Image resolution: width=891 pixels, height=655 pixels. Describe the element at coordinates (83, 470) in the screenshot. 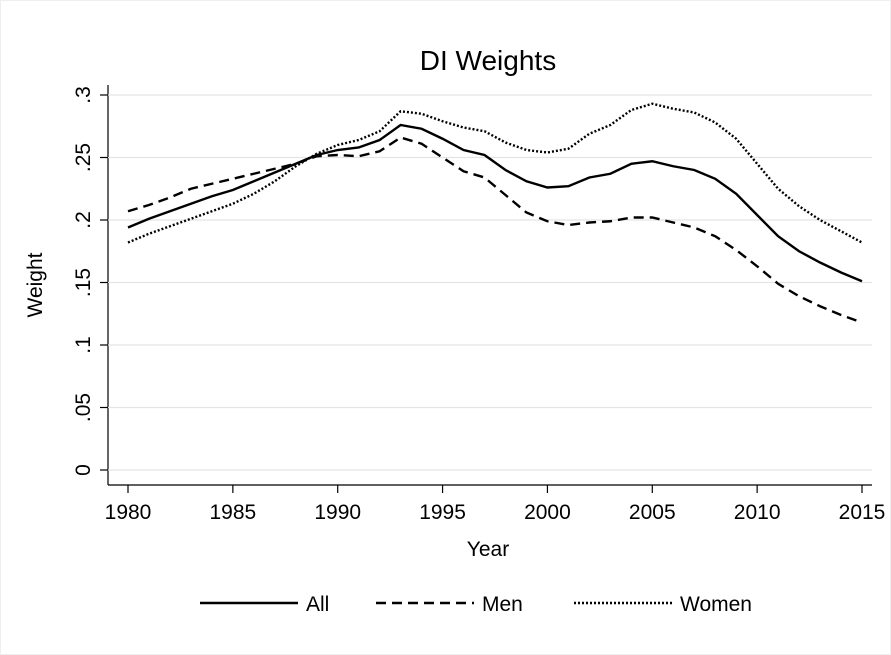

I see `y-tick-label: 0` at that location.